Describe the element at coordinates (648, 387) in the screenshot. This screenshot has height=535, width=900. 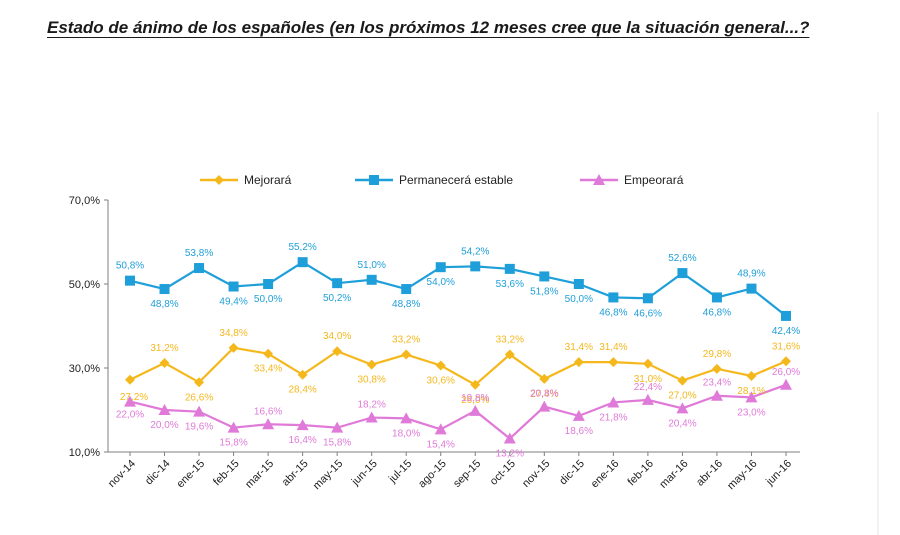
I see `data-label: 22,4%` at that location.